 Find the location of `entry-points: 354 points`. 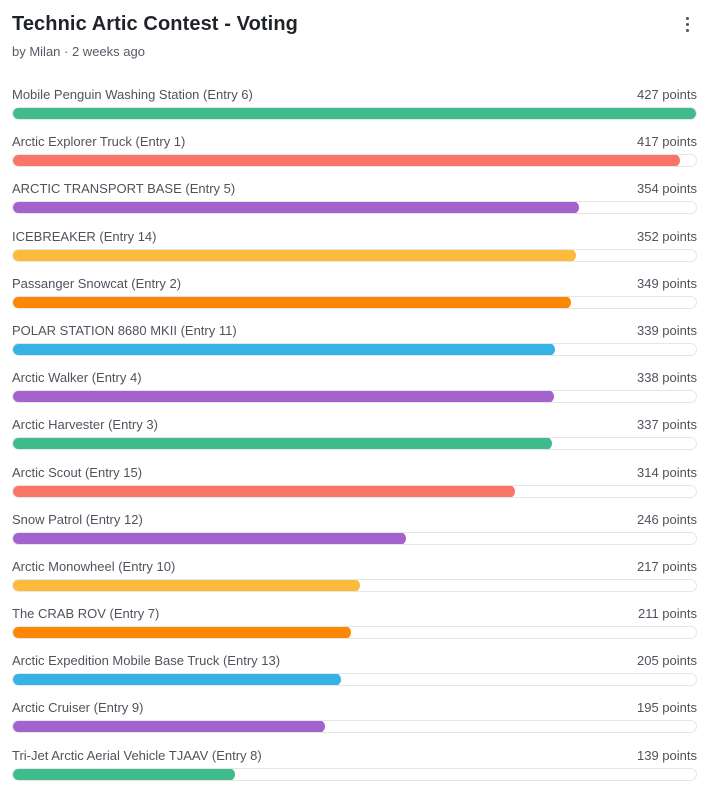

entry-points: 354 points is located at coordinates (667, 189).